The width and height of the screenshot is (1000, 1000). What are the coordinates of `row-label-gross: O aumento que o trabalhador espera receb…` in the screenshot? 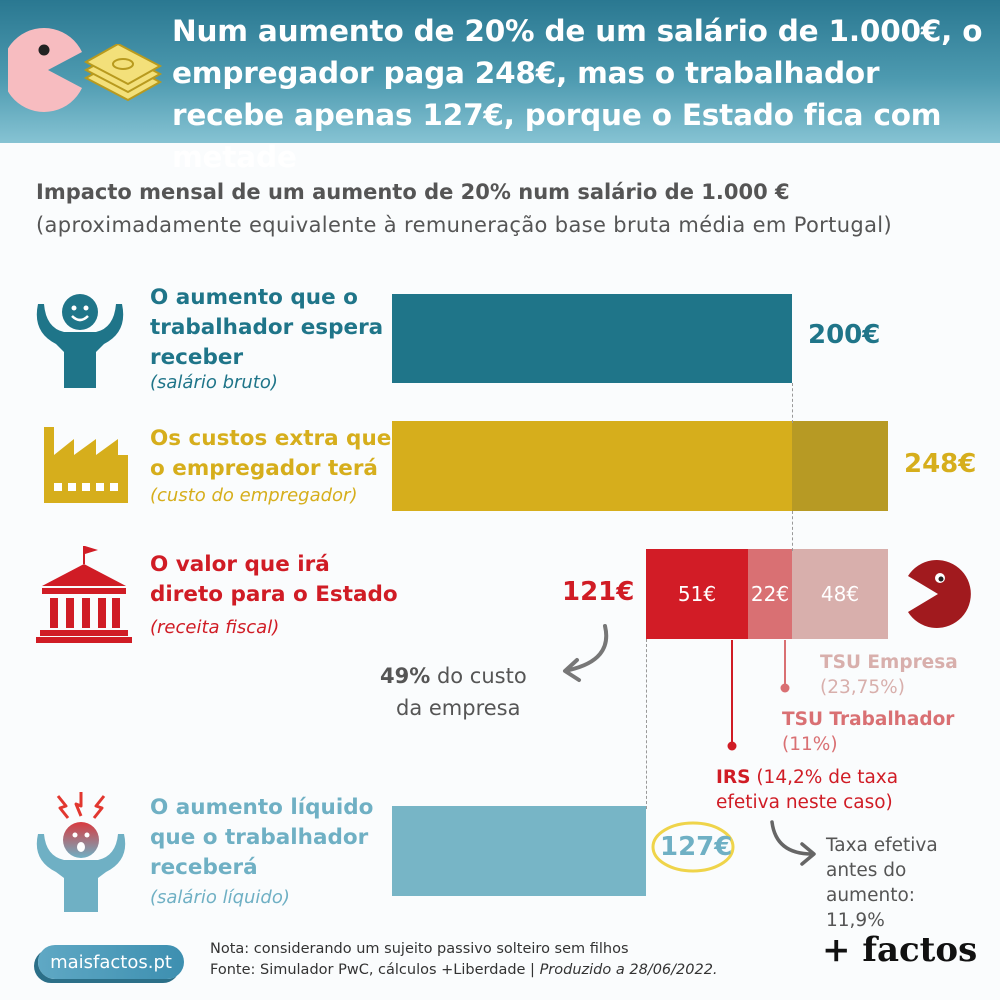 It's located at (267, 327).